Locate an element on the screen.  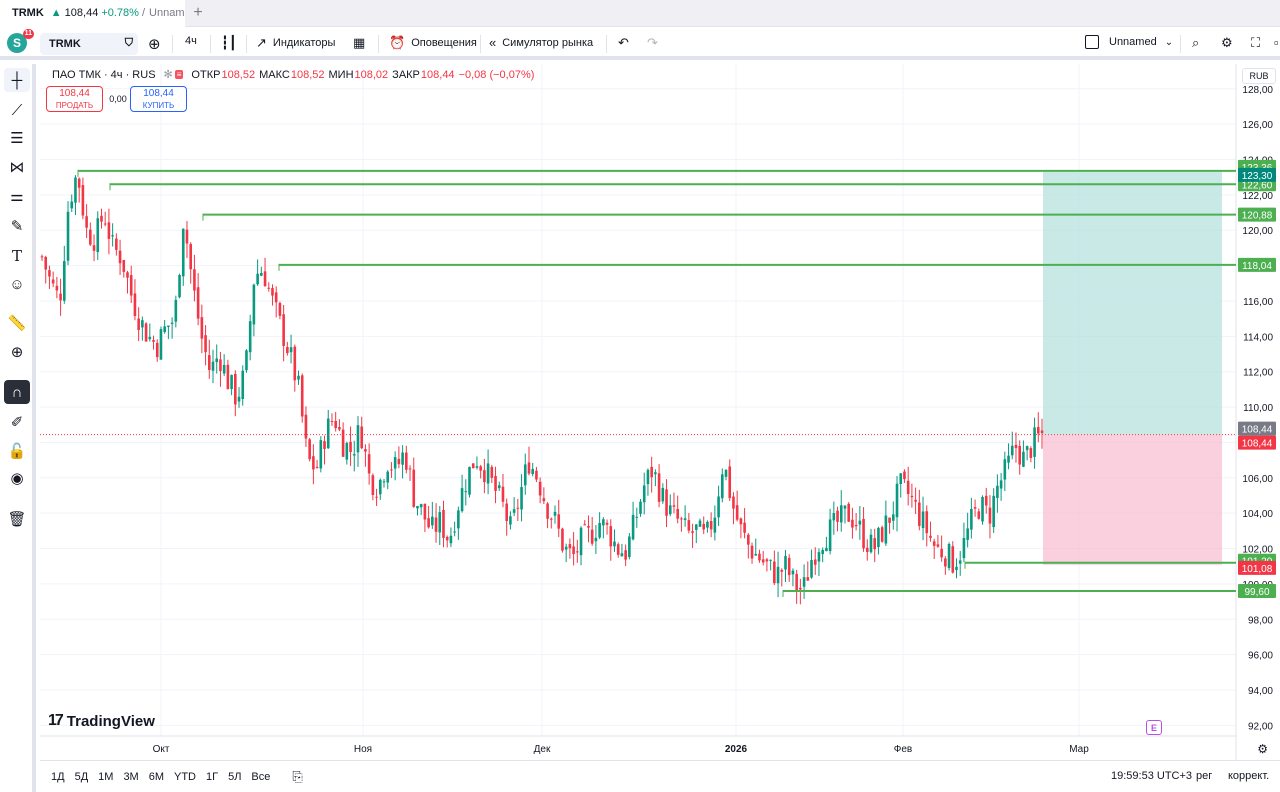
compare-button: ⊕ is located at coordinates (157, 44).